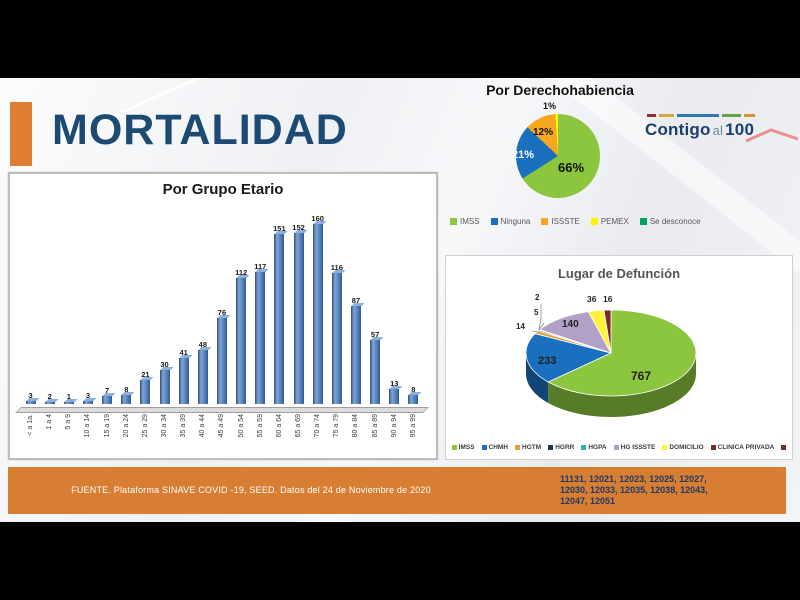  I want to click on bar-category-label: 95 a 99, so click(413, 426).